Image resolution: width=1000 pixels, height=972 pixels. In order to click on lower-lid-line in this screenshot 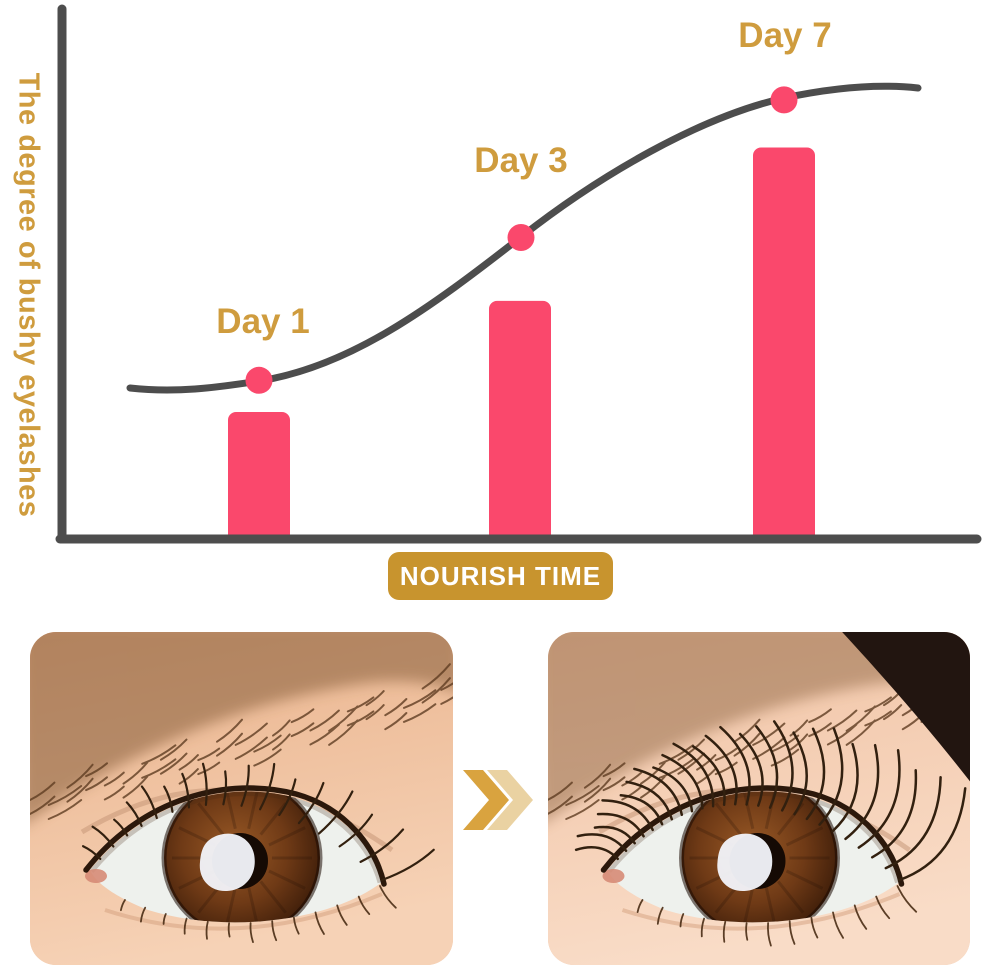, I will do `click(243, 911)`.